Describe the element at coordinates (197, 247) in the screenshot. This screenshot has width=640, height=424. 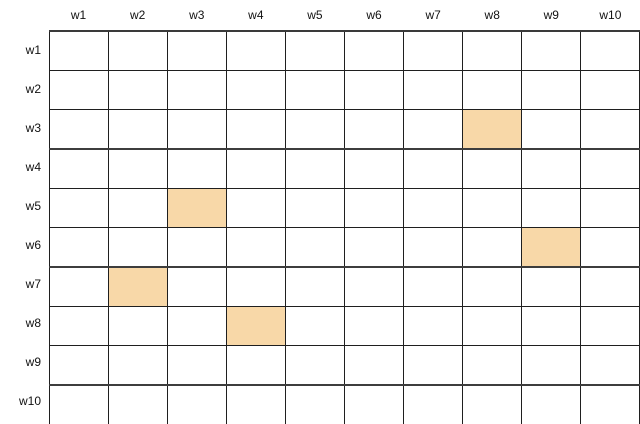
I see `matrix-cell-w6-w3` at that location.